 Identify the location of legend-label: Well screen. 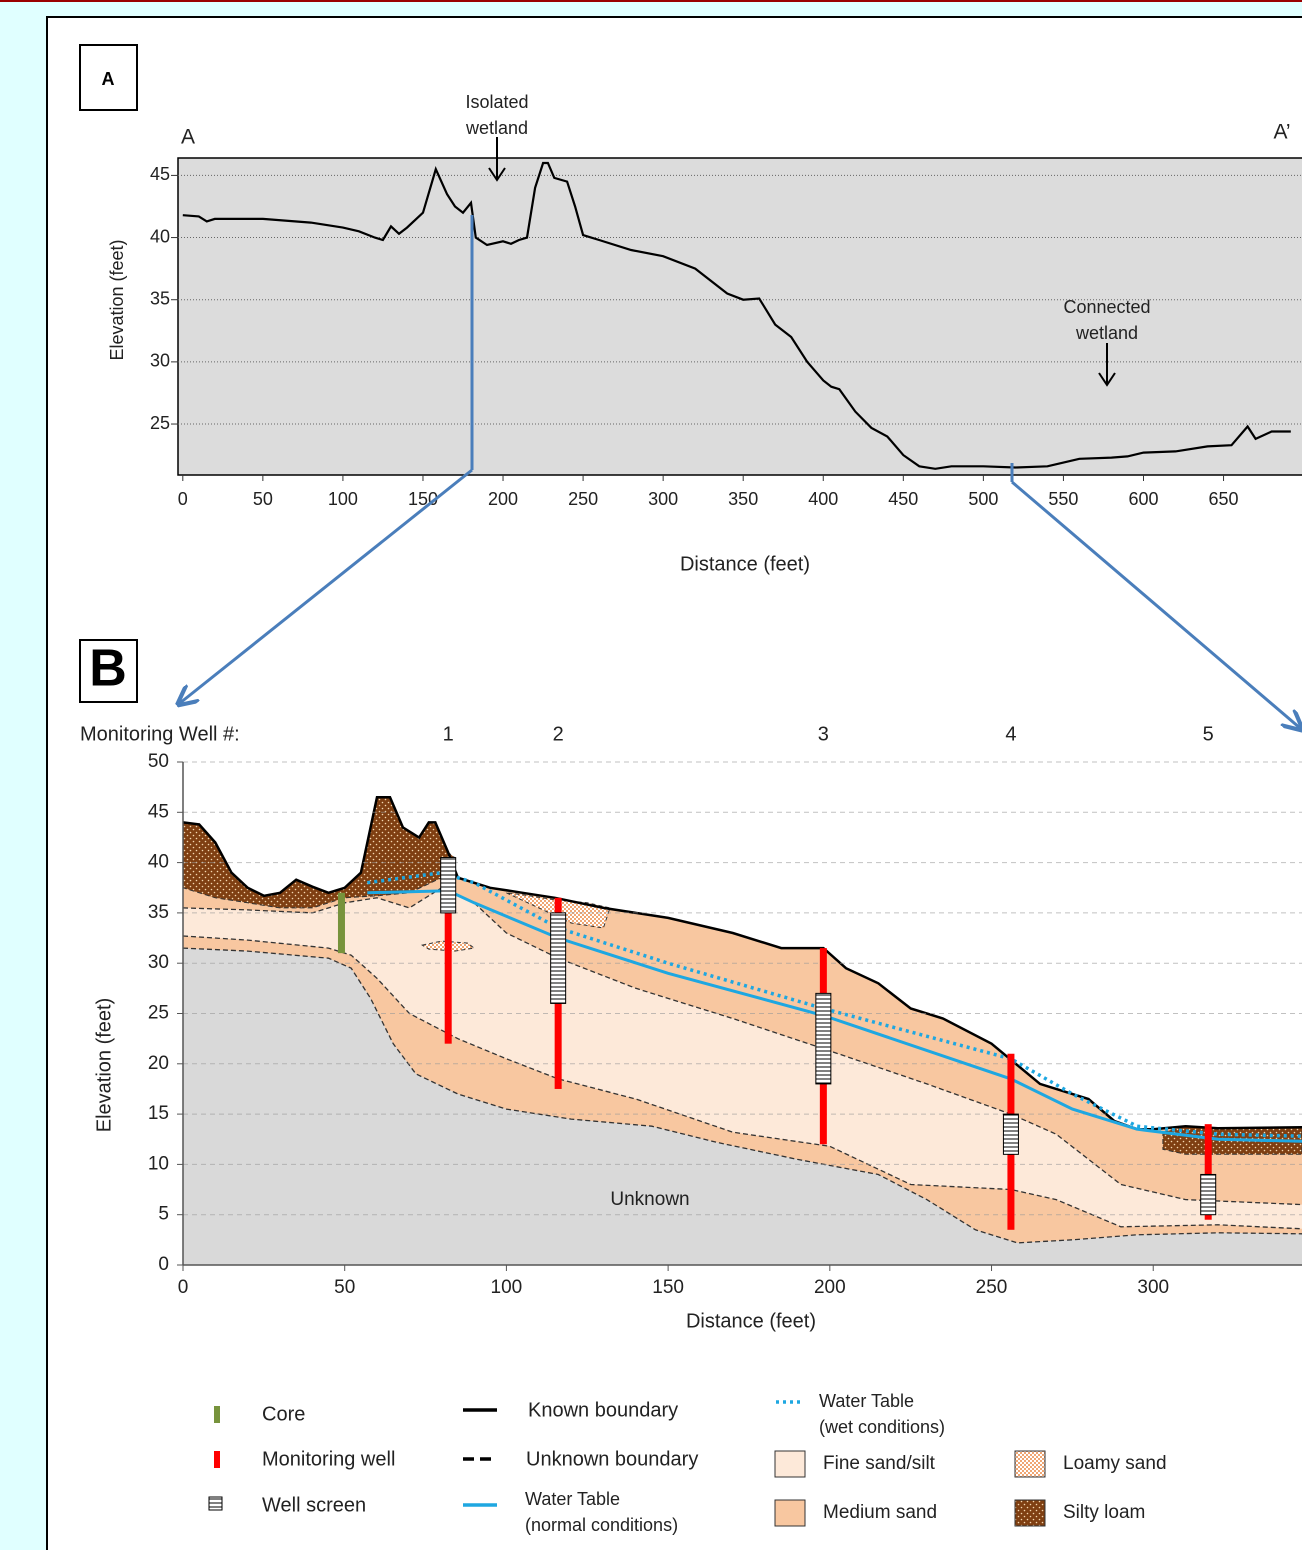
(314, 1505).